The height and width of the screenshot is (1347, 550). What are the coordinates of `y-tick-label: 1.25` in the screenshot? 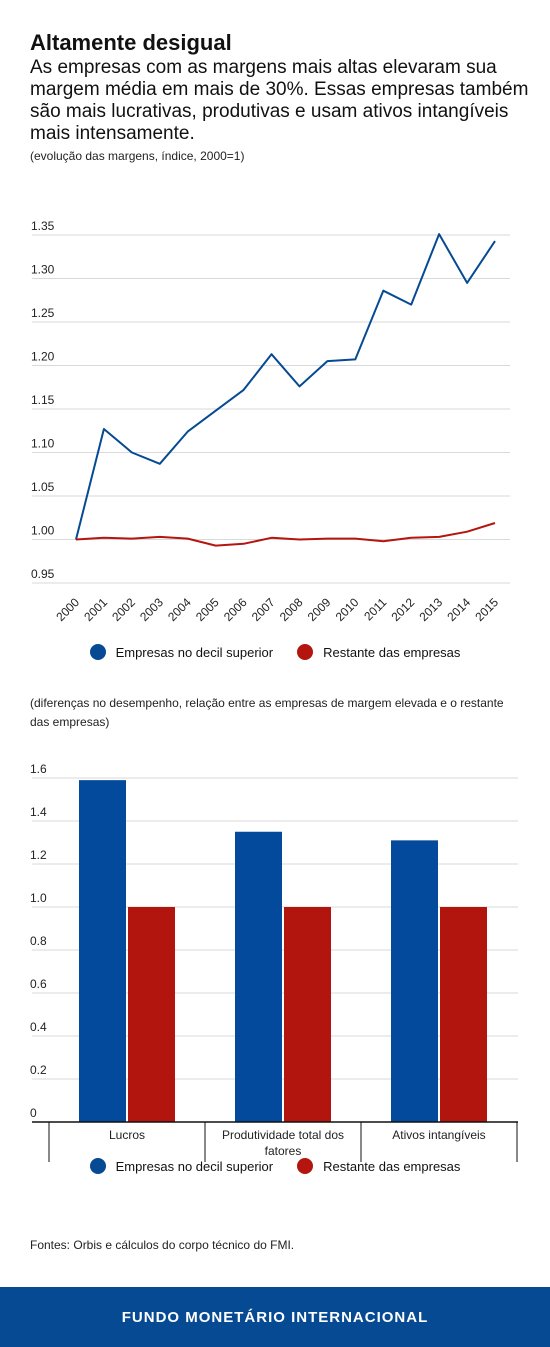 It's located at (43, 313).